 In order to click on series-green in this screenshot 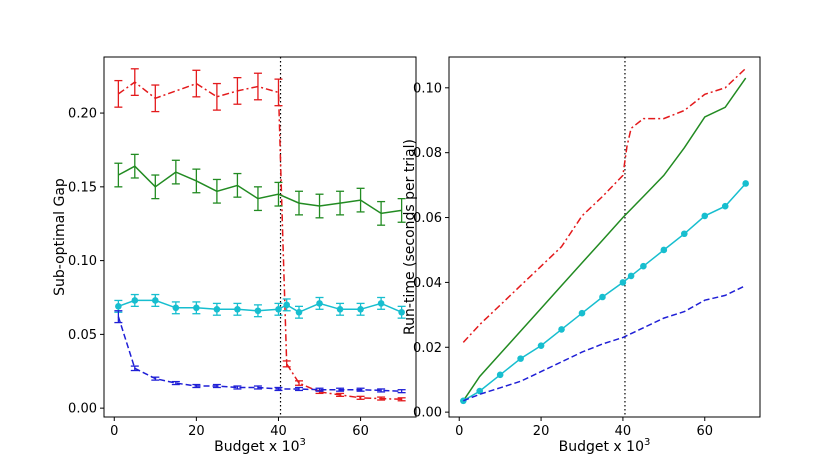, I will do `click(260, 189)`.